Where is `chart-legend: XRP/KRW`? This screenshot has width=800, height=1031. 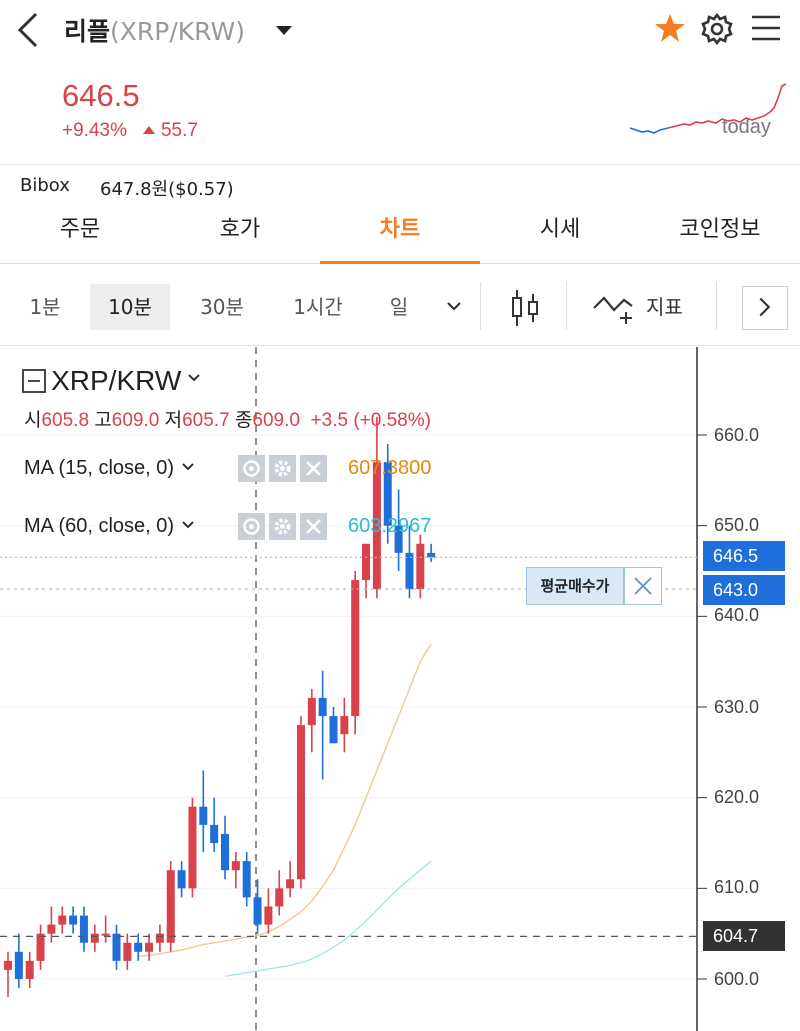 chart-legend: XRP/KRW is located at coordinates (112, 381).